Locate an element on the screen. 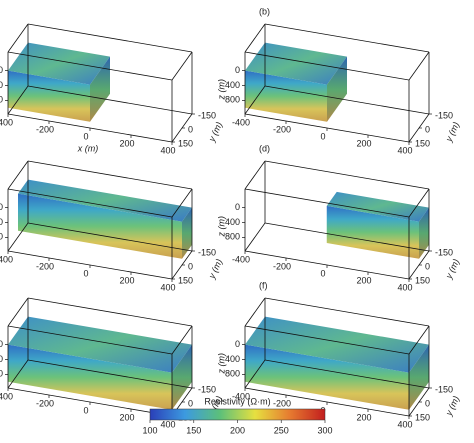  panel-label: (b) is located at coordinates (264, 11).